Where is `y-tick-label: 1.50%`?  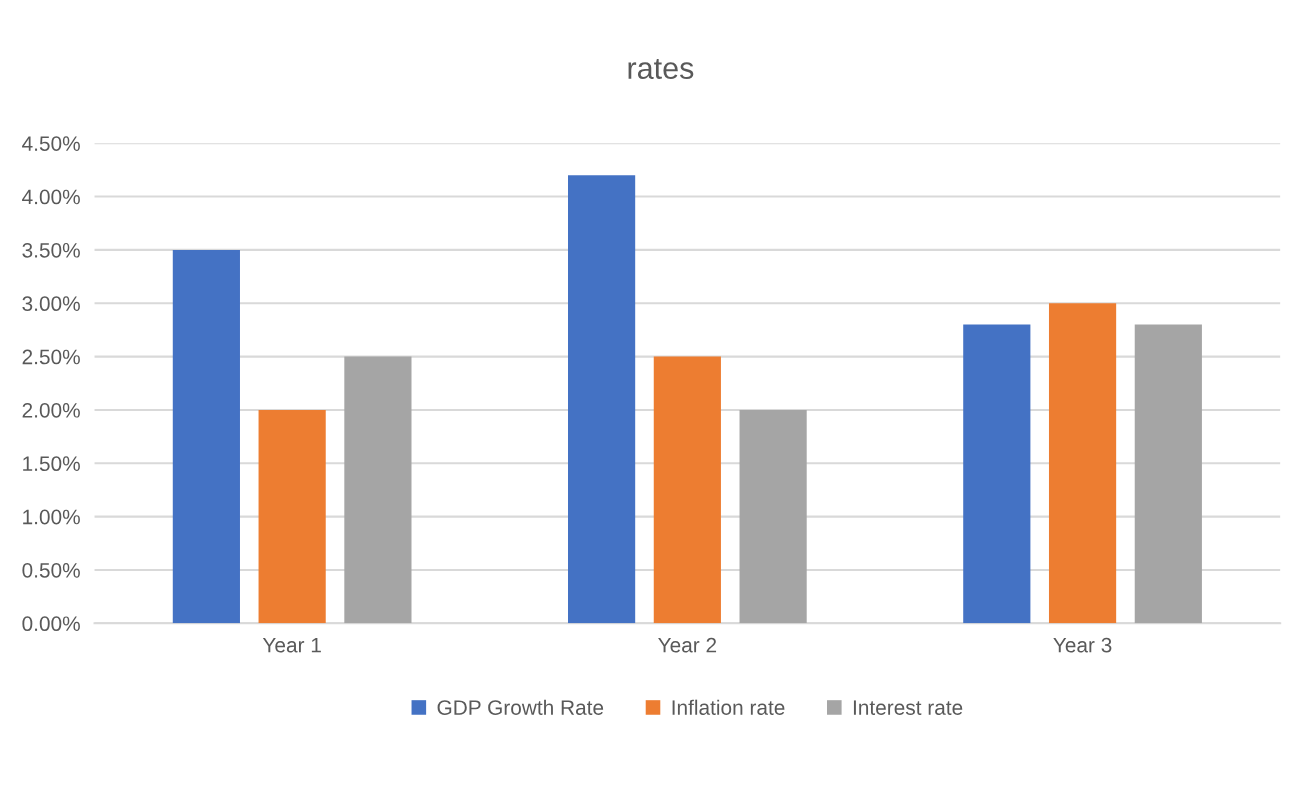
y-tick-label: 1.50% is located at coordinates (51, 464).